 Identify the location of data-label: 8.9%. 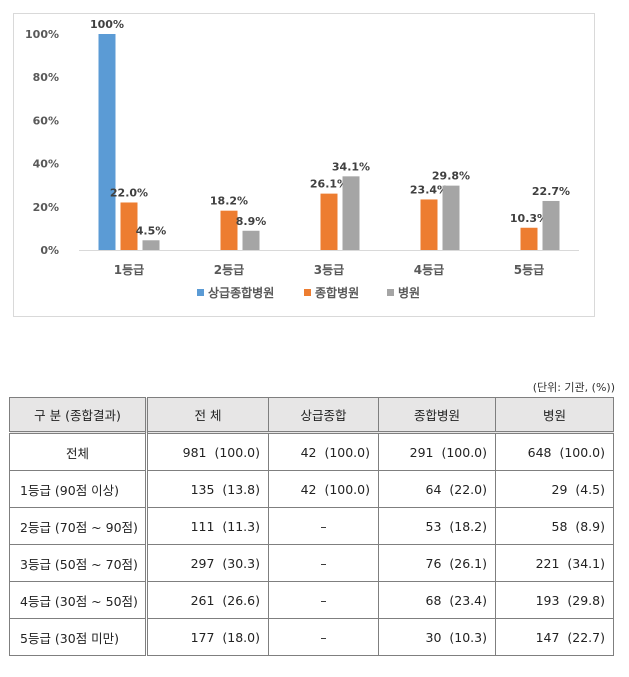
(251, 221).